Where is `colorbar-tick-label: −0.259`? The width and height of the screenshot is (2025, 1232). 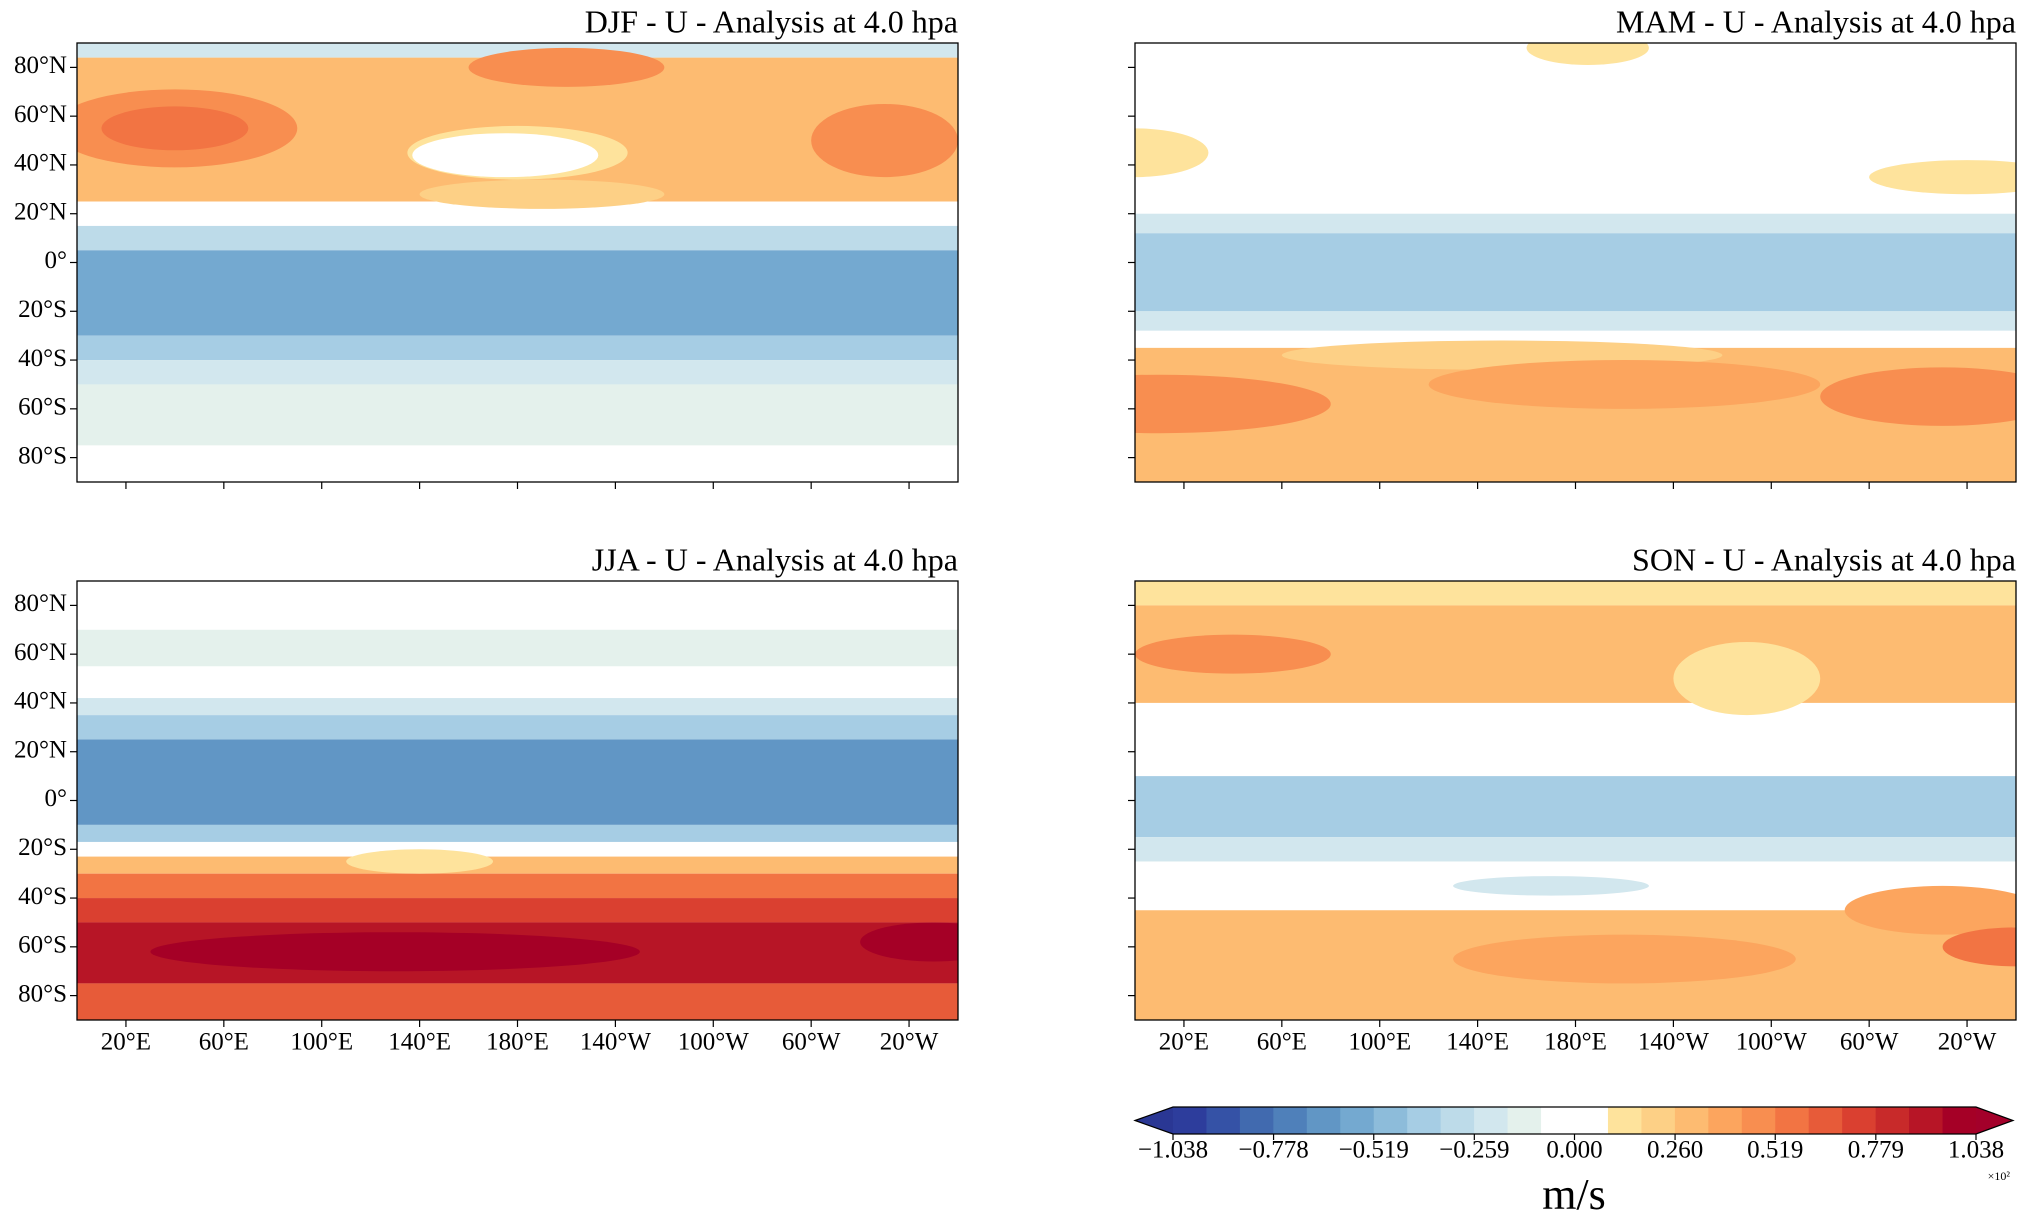
colorbar-tick-label: −0.259 is located at coordinates (1474, 1150).